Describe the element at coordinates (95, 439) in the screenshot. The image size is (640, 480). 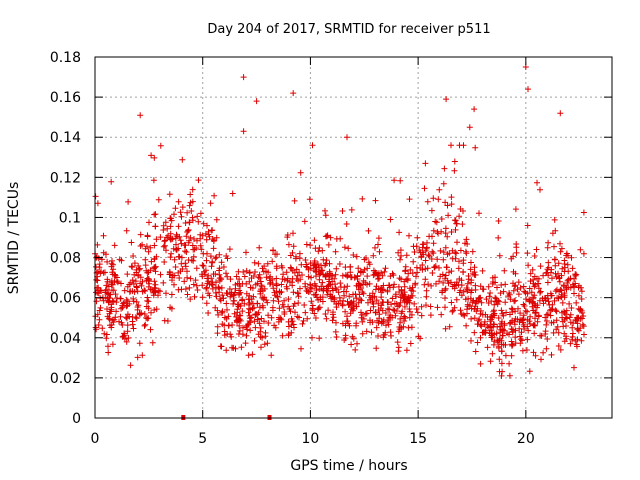
I see `x-tick-label: 0` at that location.